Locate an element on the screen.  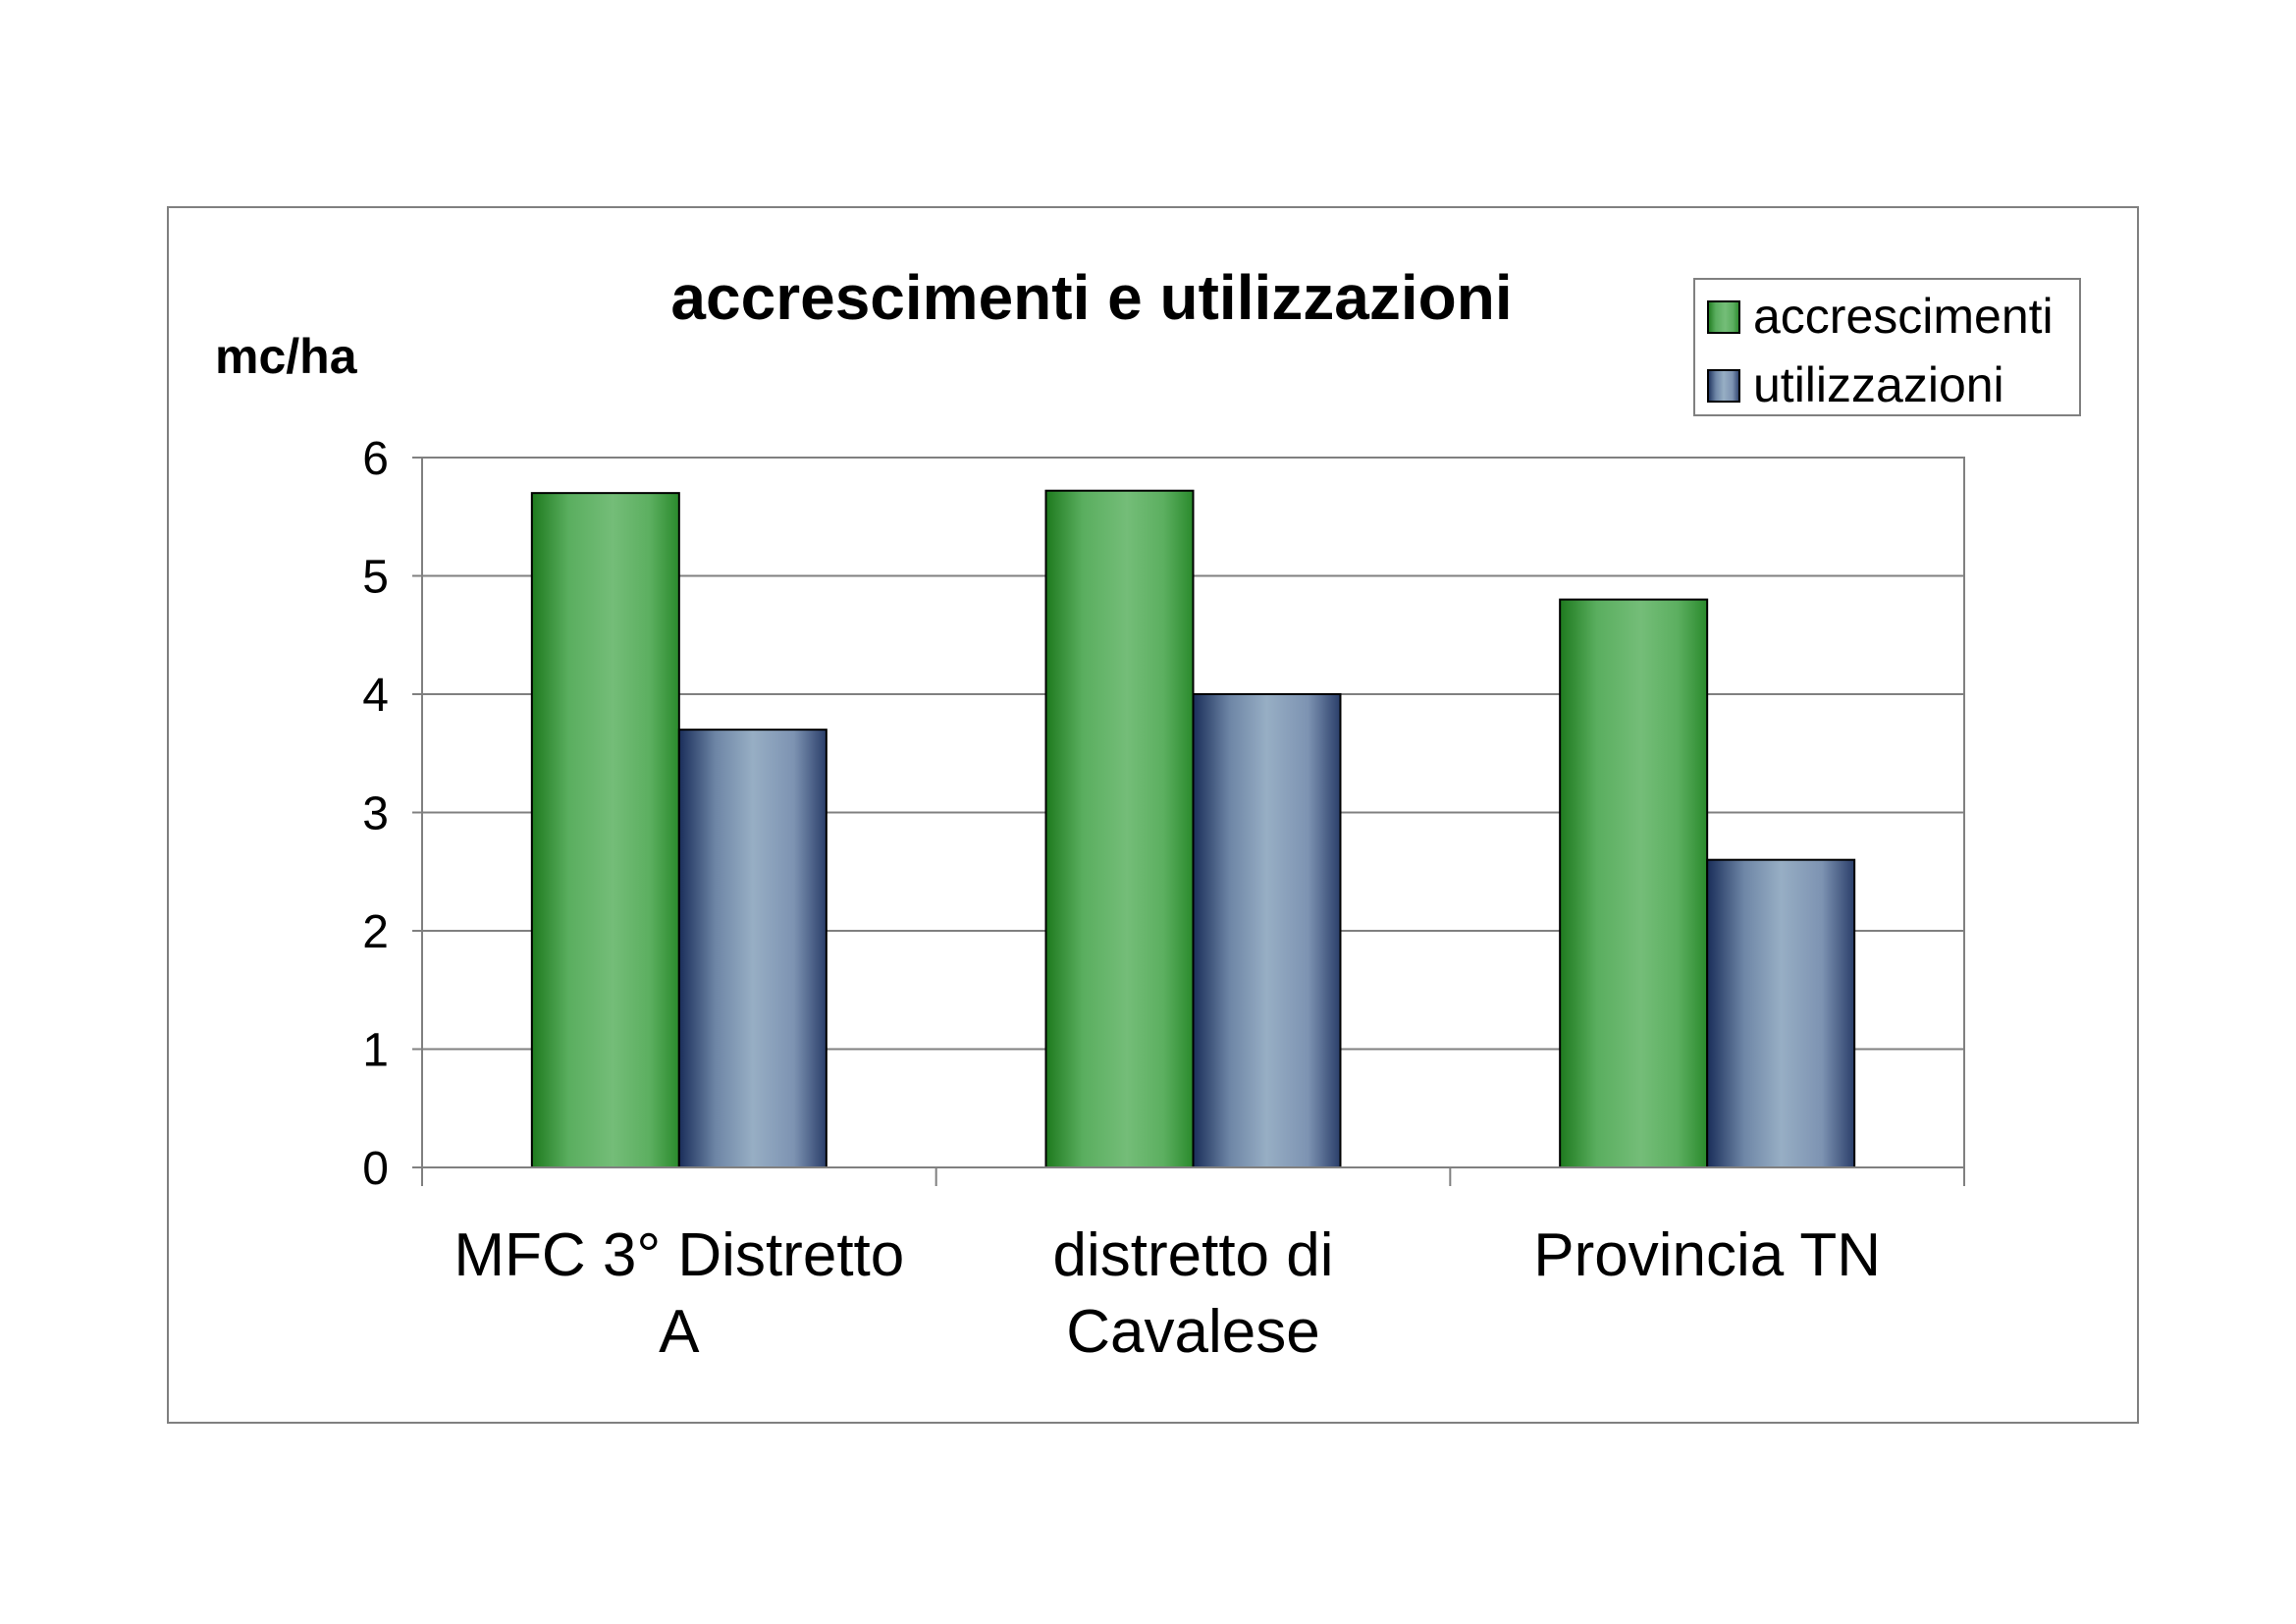
y-tick-label-3: 3 is located at coordinates (375, 814).